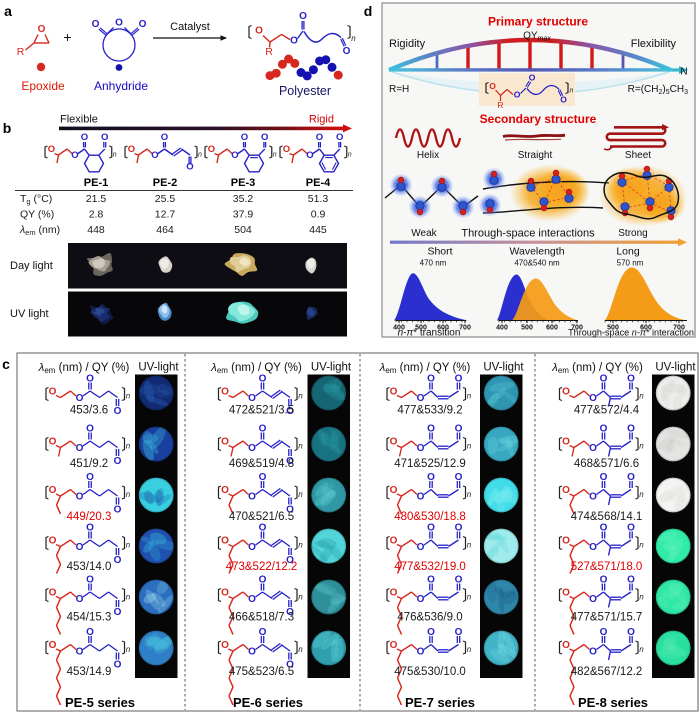 This screenshot has height=715, width=700. What do you see at coordinates (36, 199) in the screenshot?
I see `svg-text: Tg (°C)` at bounding box center [36, 199].